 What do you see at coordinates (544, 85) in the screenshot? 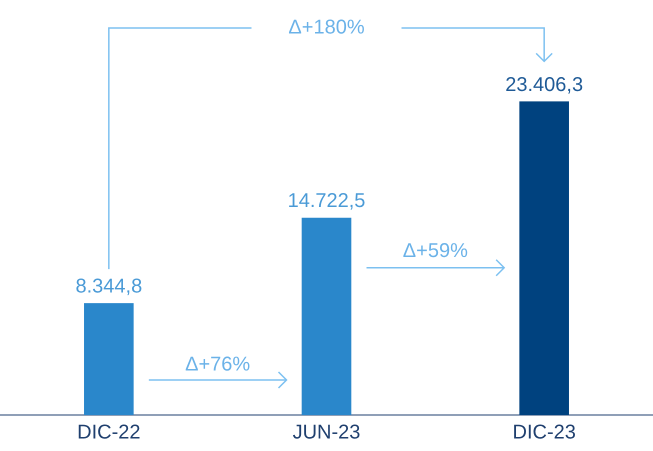
I see `data-label: 23.406,3` at bounding box center [544, 85].